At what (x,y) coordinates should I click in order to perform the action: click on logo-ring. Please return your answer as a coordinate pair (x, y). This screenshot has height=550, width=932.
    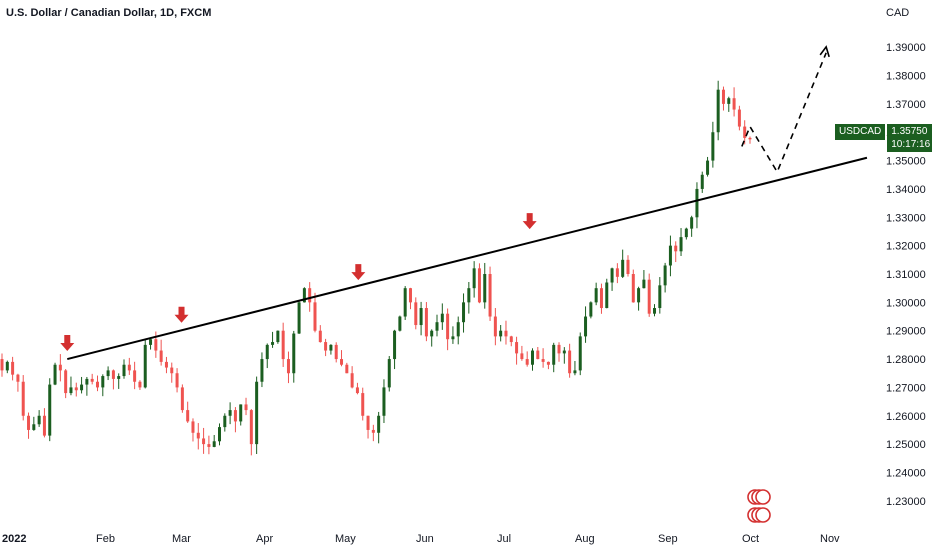
    Looking at the image, I should click on (763, 515).